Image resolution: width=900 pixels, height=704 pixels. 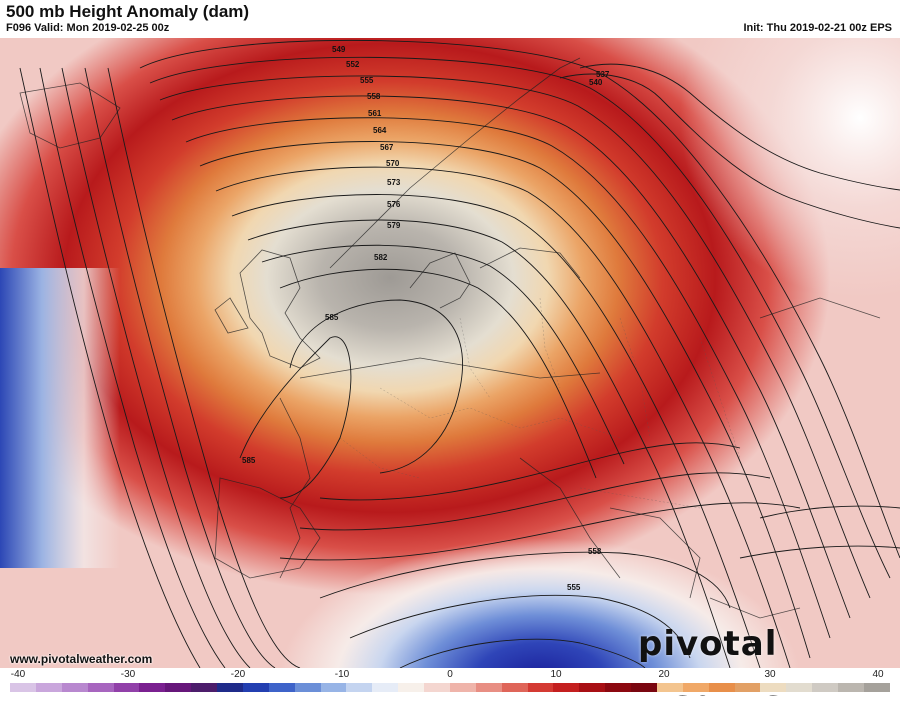 What do you see at coordinates (339, 49) in the screenshot?
I see `contour-label: 549` at bounding box center [339, 49].